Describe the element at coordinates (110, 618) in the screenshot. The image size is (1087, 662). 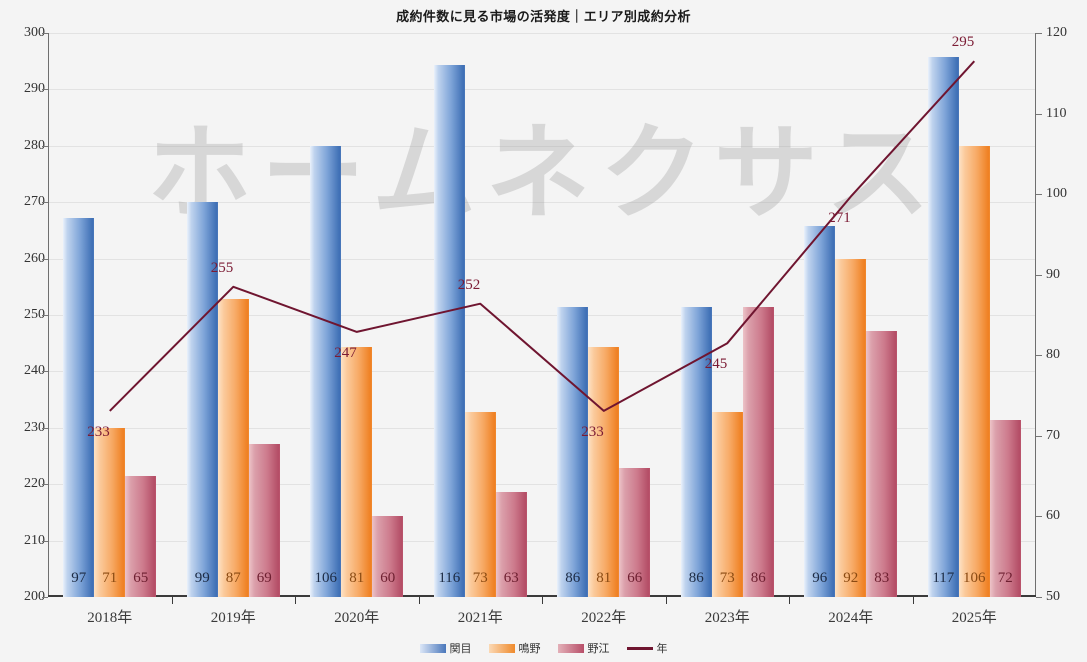
I see `x-axis-tick-label: 2018年` at that location.